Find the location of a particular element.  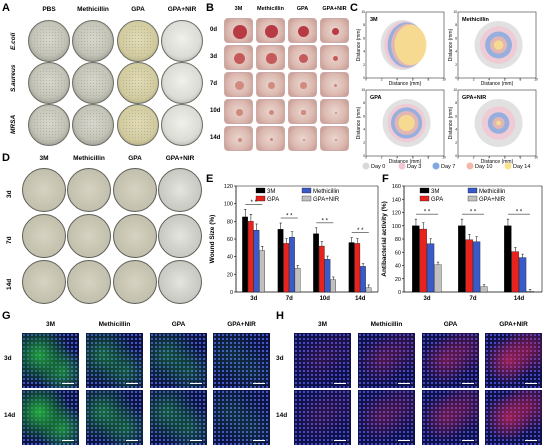

panel-label-f: F is located at coordinates (385, 179).